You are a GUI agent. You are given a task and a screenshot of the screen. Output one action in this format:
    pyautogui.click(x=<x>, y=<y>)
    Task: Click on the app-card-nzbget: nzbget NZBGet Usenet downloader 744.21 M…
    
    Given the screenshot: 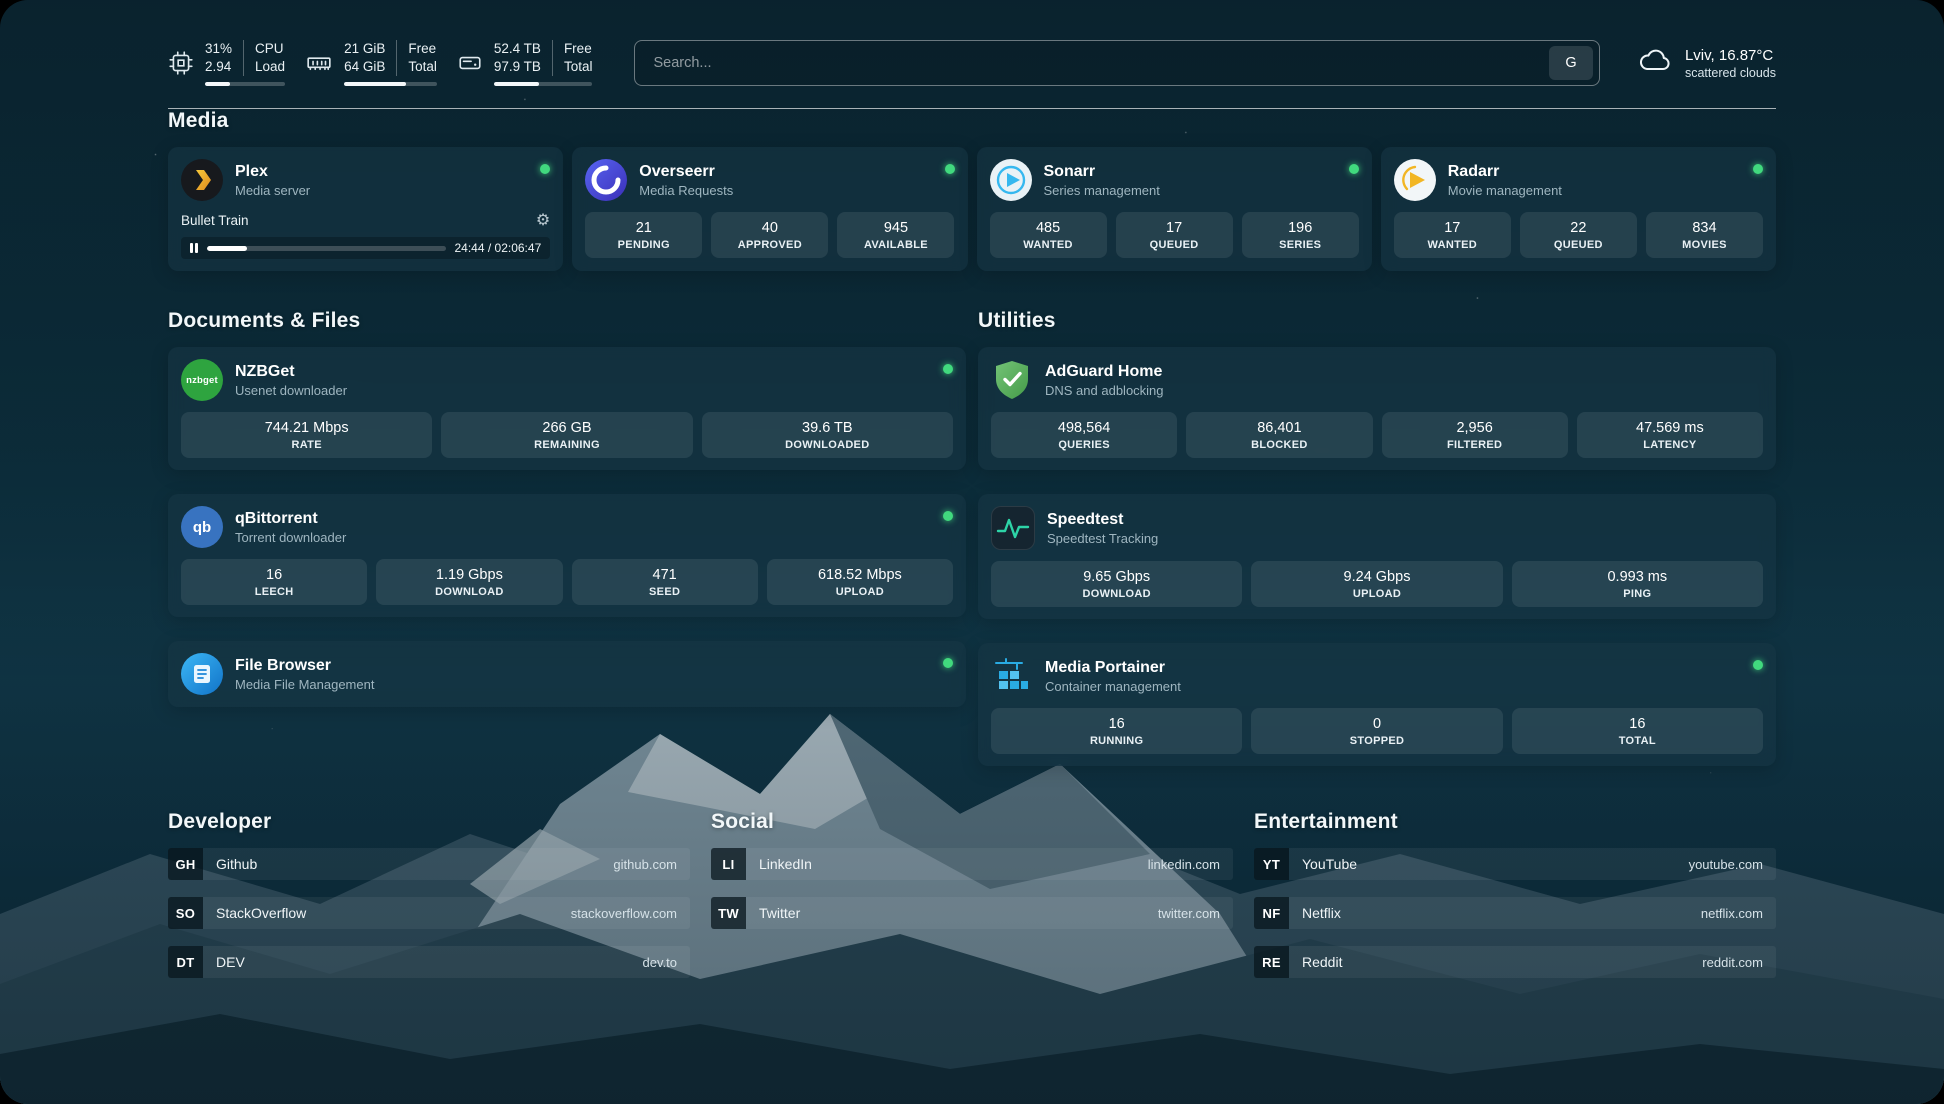 What is the action you would take?
    pyautogui.click(x=567, y=408)
    